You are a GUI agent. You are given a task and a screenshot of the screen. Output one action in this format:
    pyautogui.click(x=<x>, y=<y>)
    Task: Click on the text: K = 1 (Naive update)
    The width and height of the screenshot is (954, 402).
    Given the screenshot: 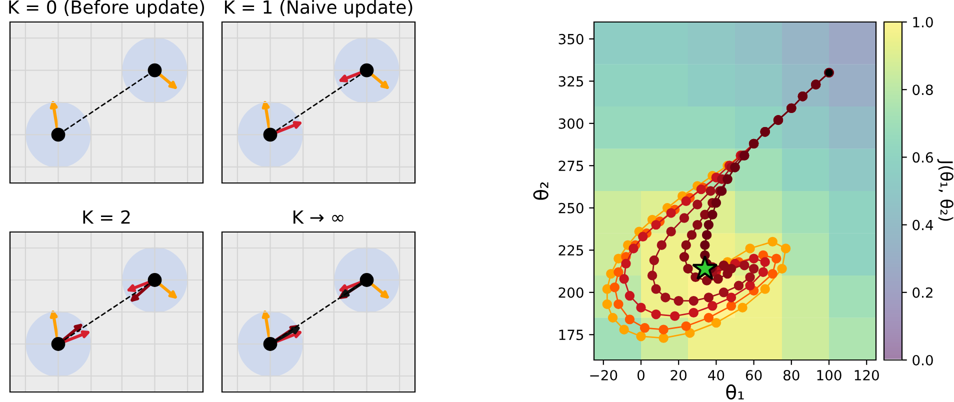 What is the action you would take?
    pyautogui.click(x=318, y=9)
    